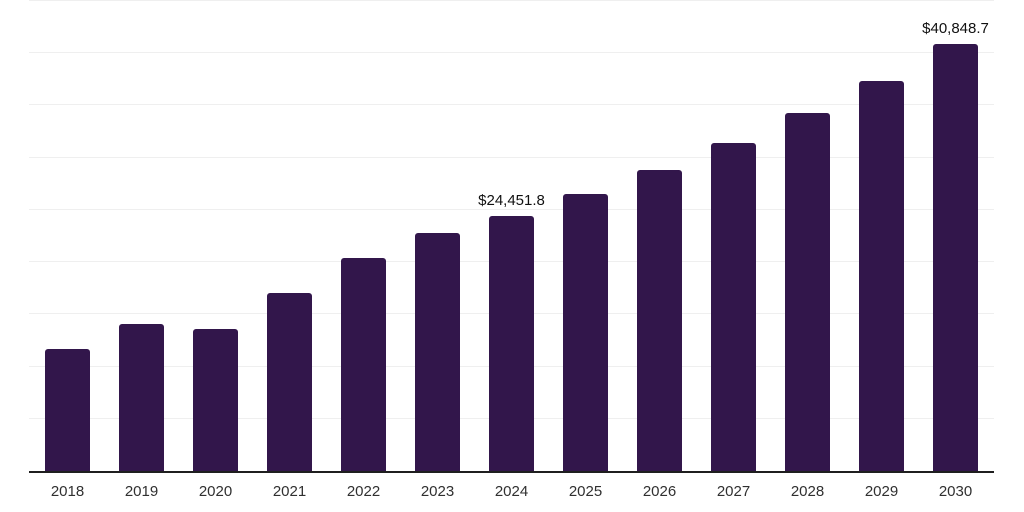 The height and width of the screenshot is (512, 1024). Describe the element at coordinates (807, 292) in the screenshot. I see `bar-2028` at that location.